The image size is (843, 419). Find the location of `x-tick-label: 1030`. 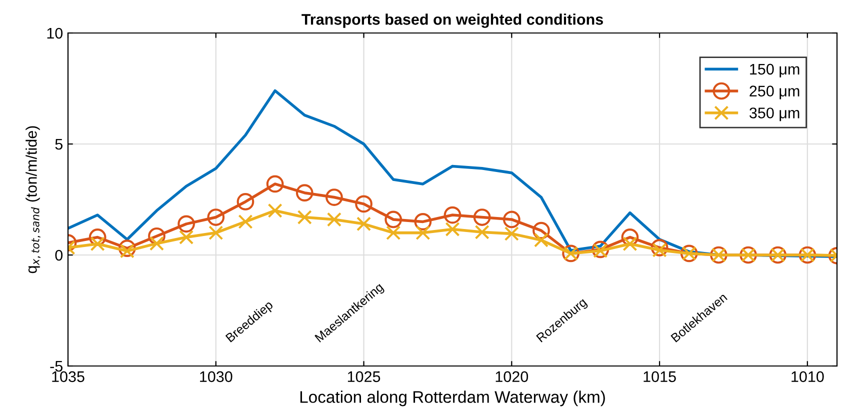

x-tick-label: 1030 is located at coordinates (216, 376).